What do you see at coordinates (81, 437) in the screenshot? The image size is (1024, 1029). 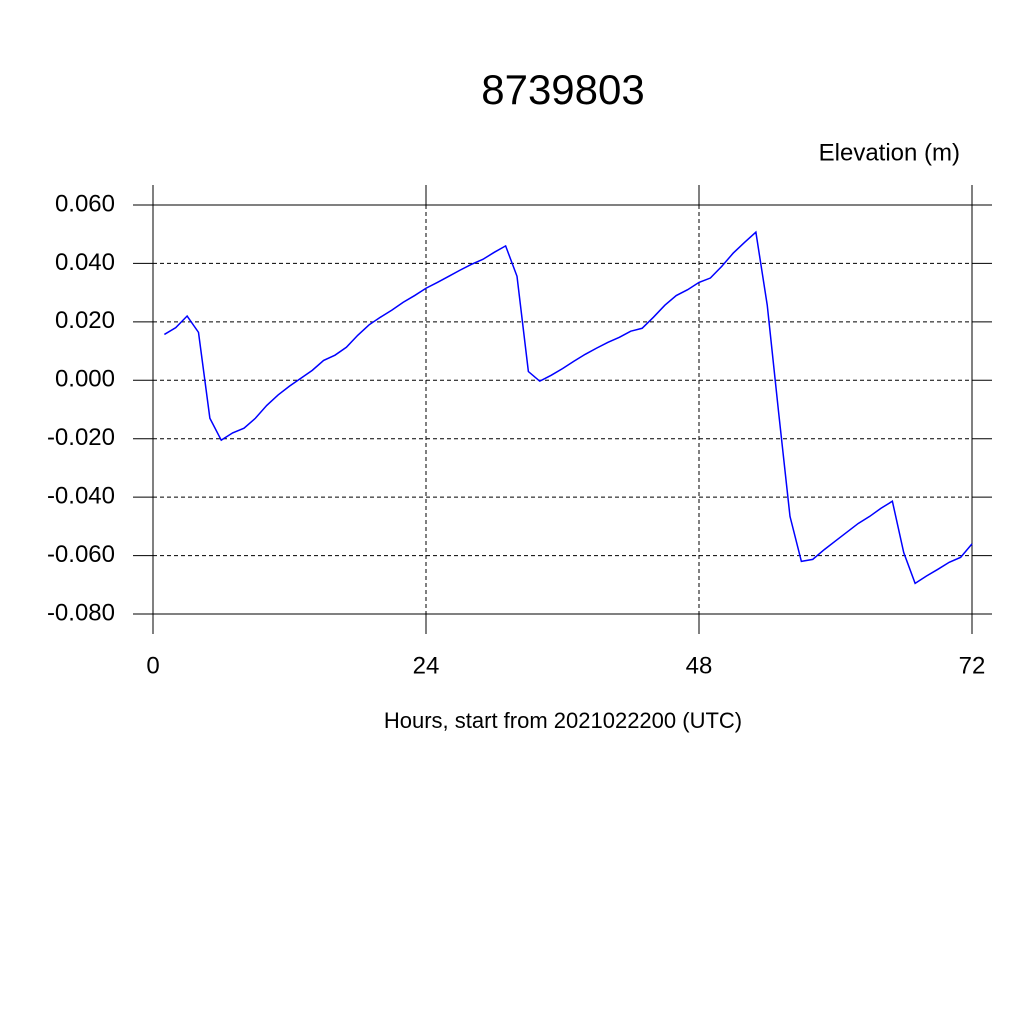 I see `y-tick-label: -0.020` at bounding box center [81, 437].